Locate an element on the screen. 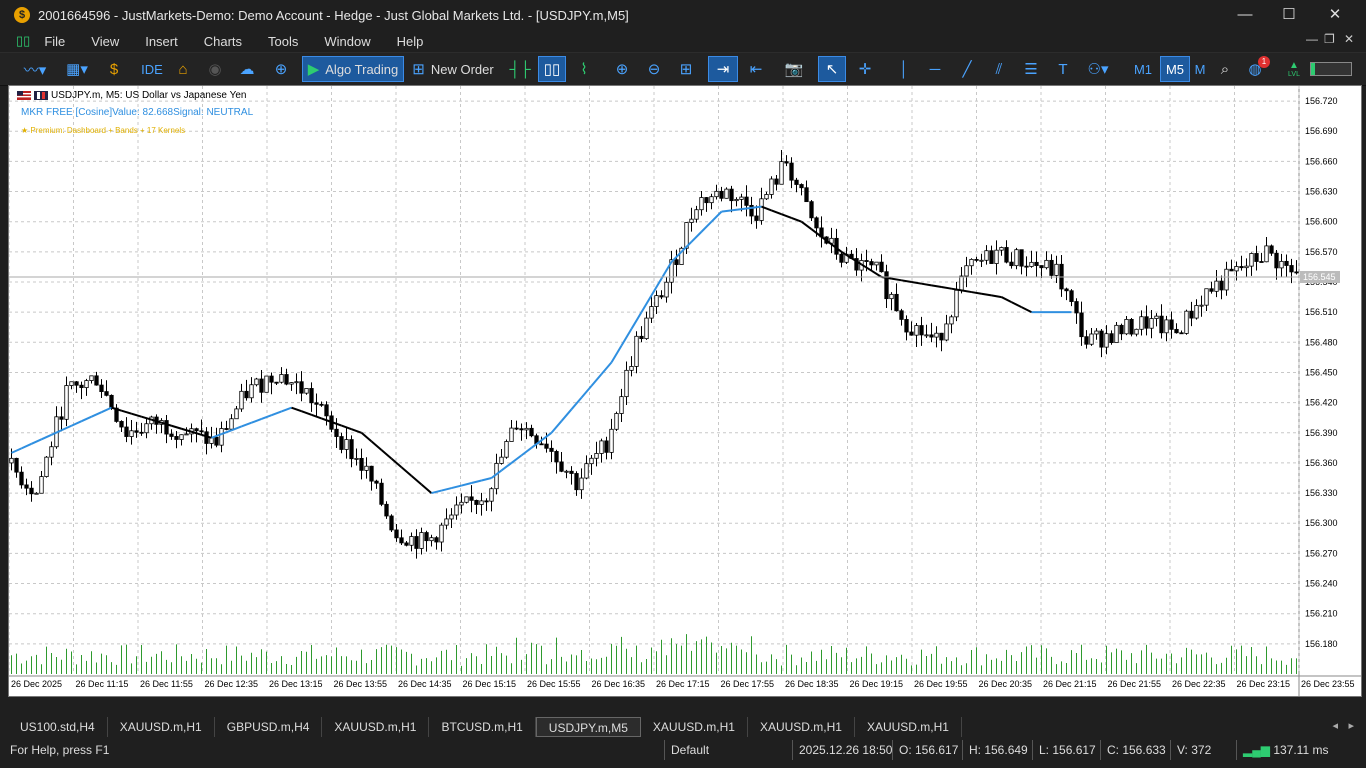  y-tick-label: 156.330 is located at coordinates (1321, 493).